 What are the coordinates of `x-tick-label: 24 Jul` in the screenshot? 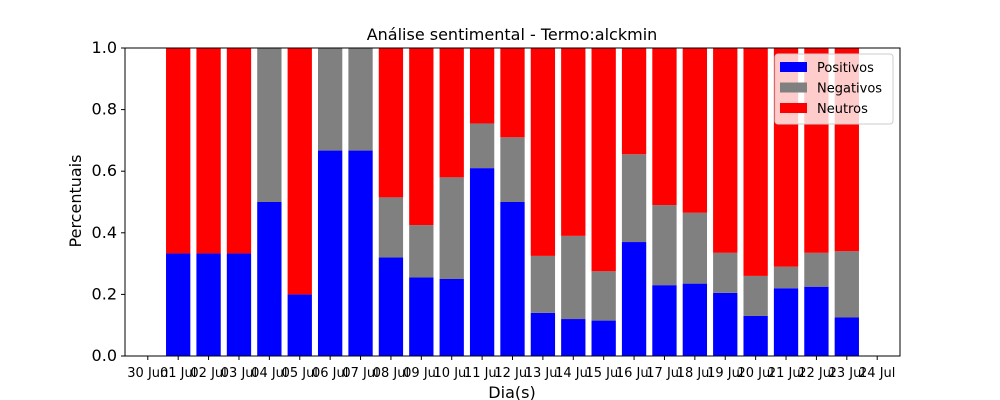 It's located at (877, 373).